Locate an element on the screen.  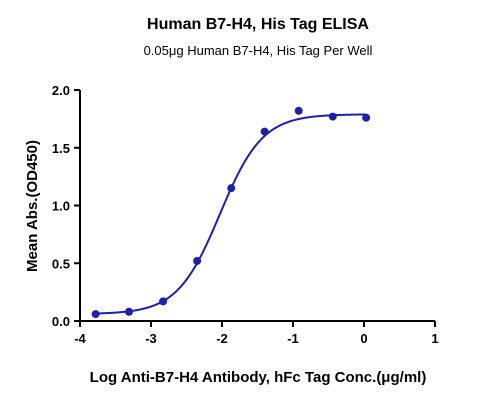
chart-subtitle: 0.05μg Human B7-H4, His Tag Per Well is located at coordinates (258, 50).